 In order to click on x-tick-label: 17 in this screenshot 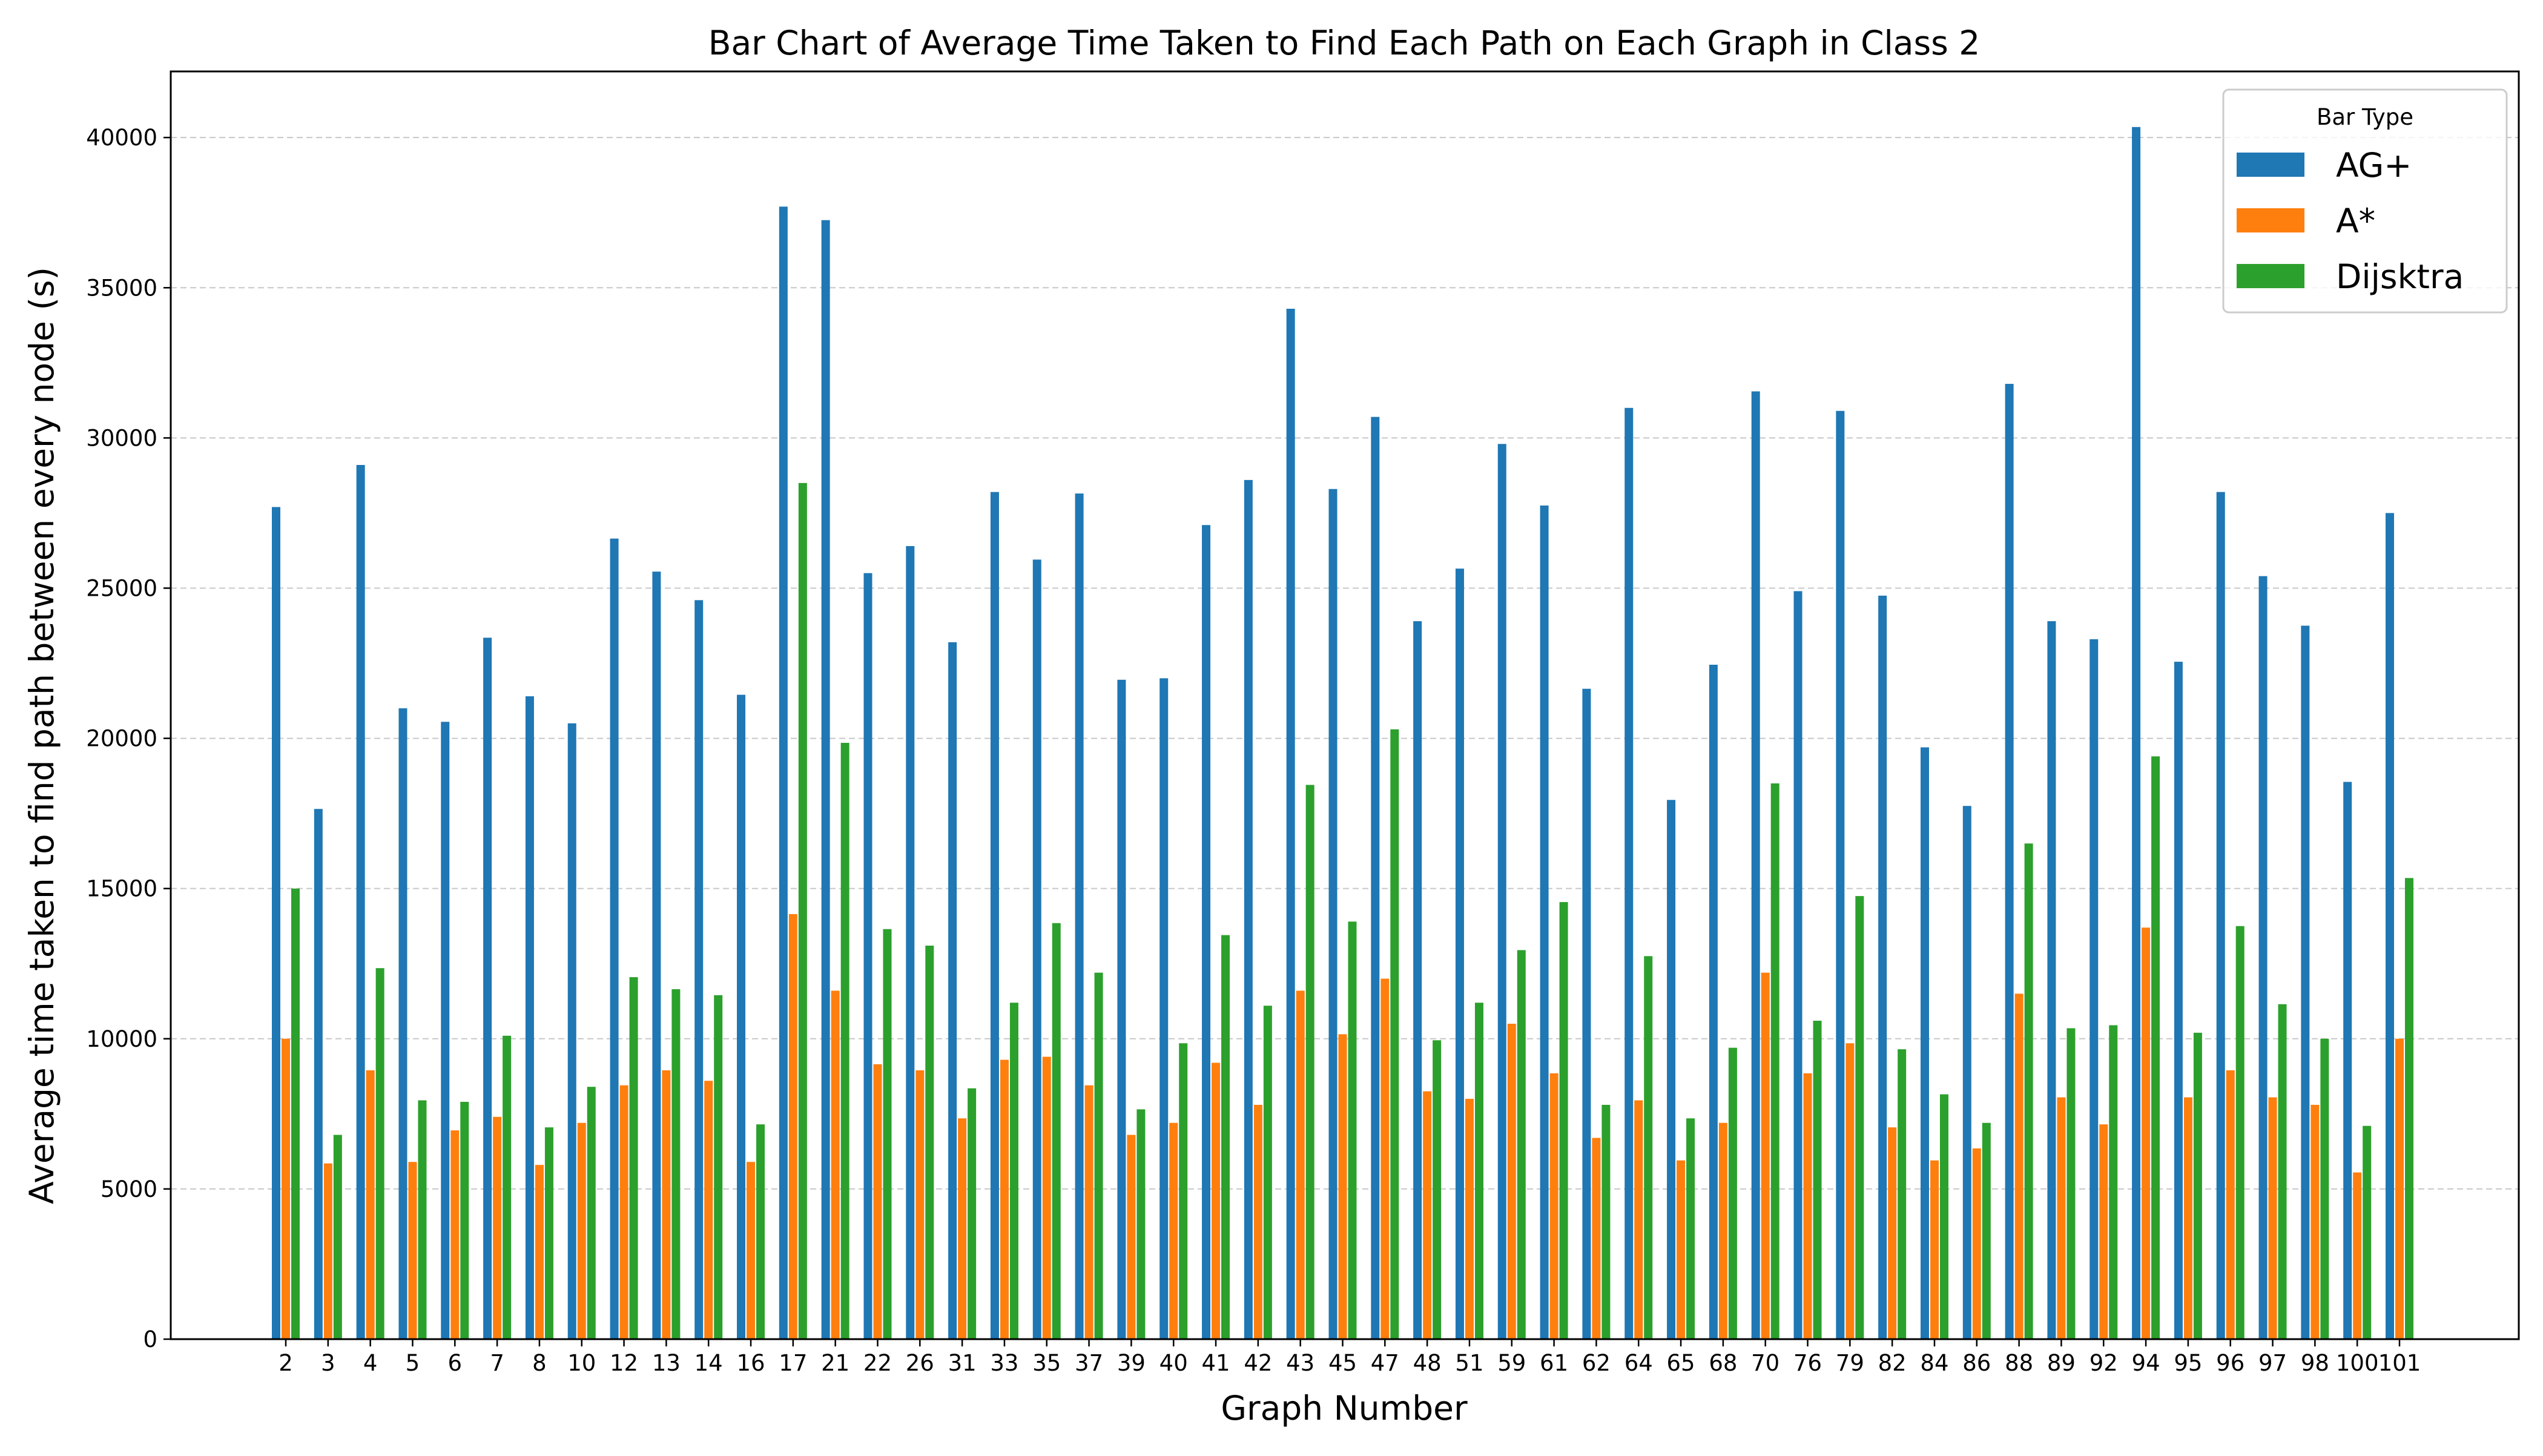, I will do `click(793, 1363)`.